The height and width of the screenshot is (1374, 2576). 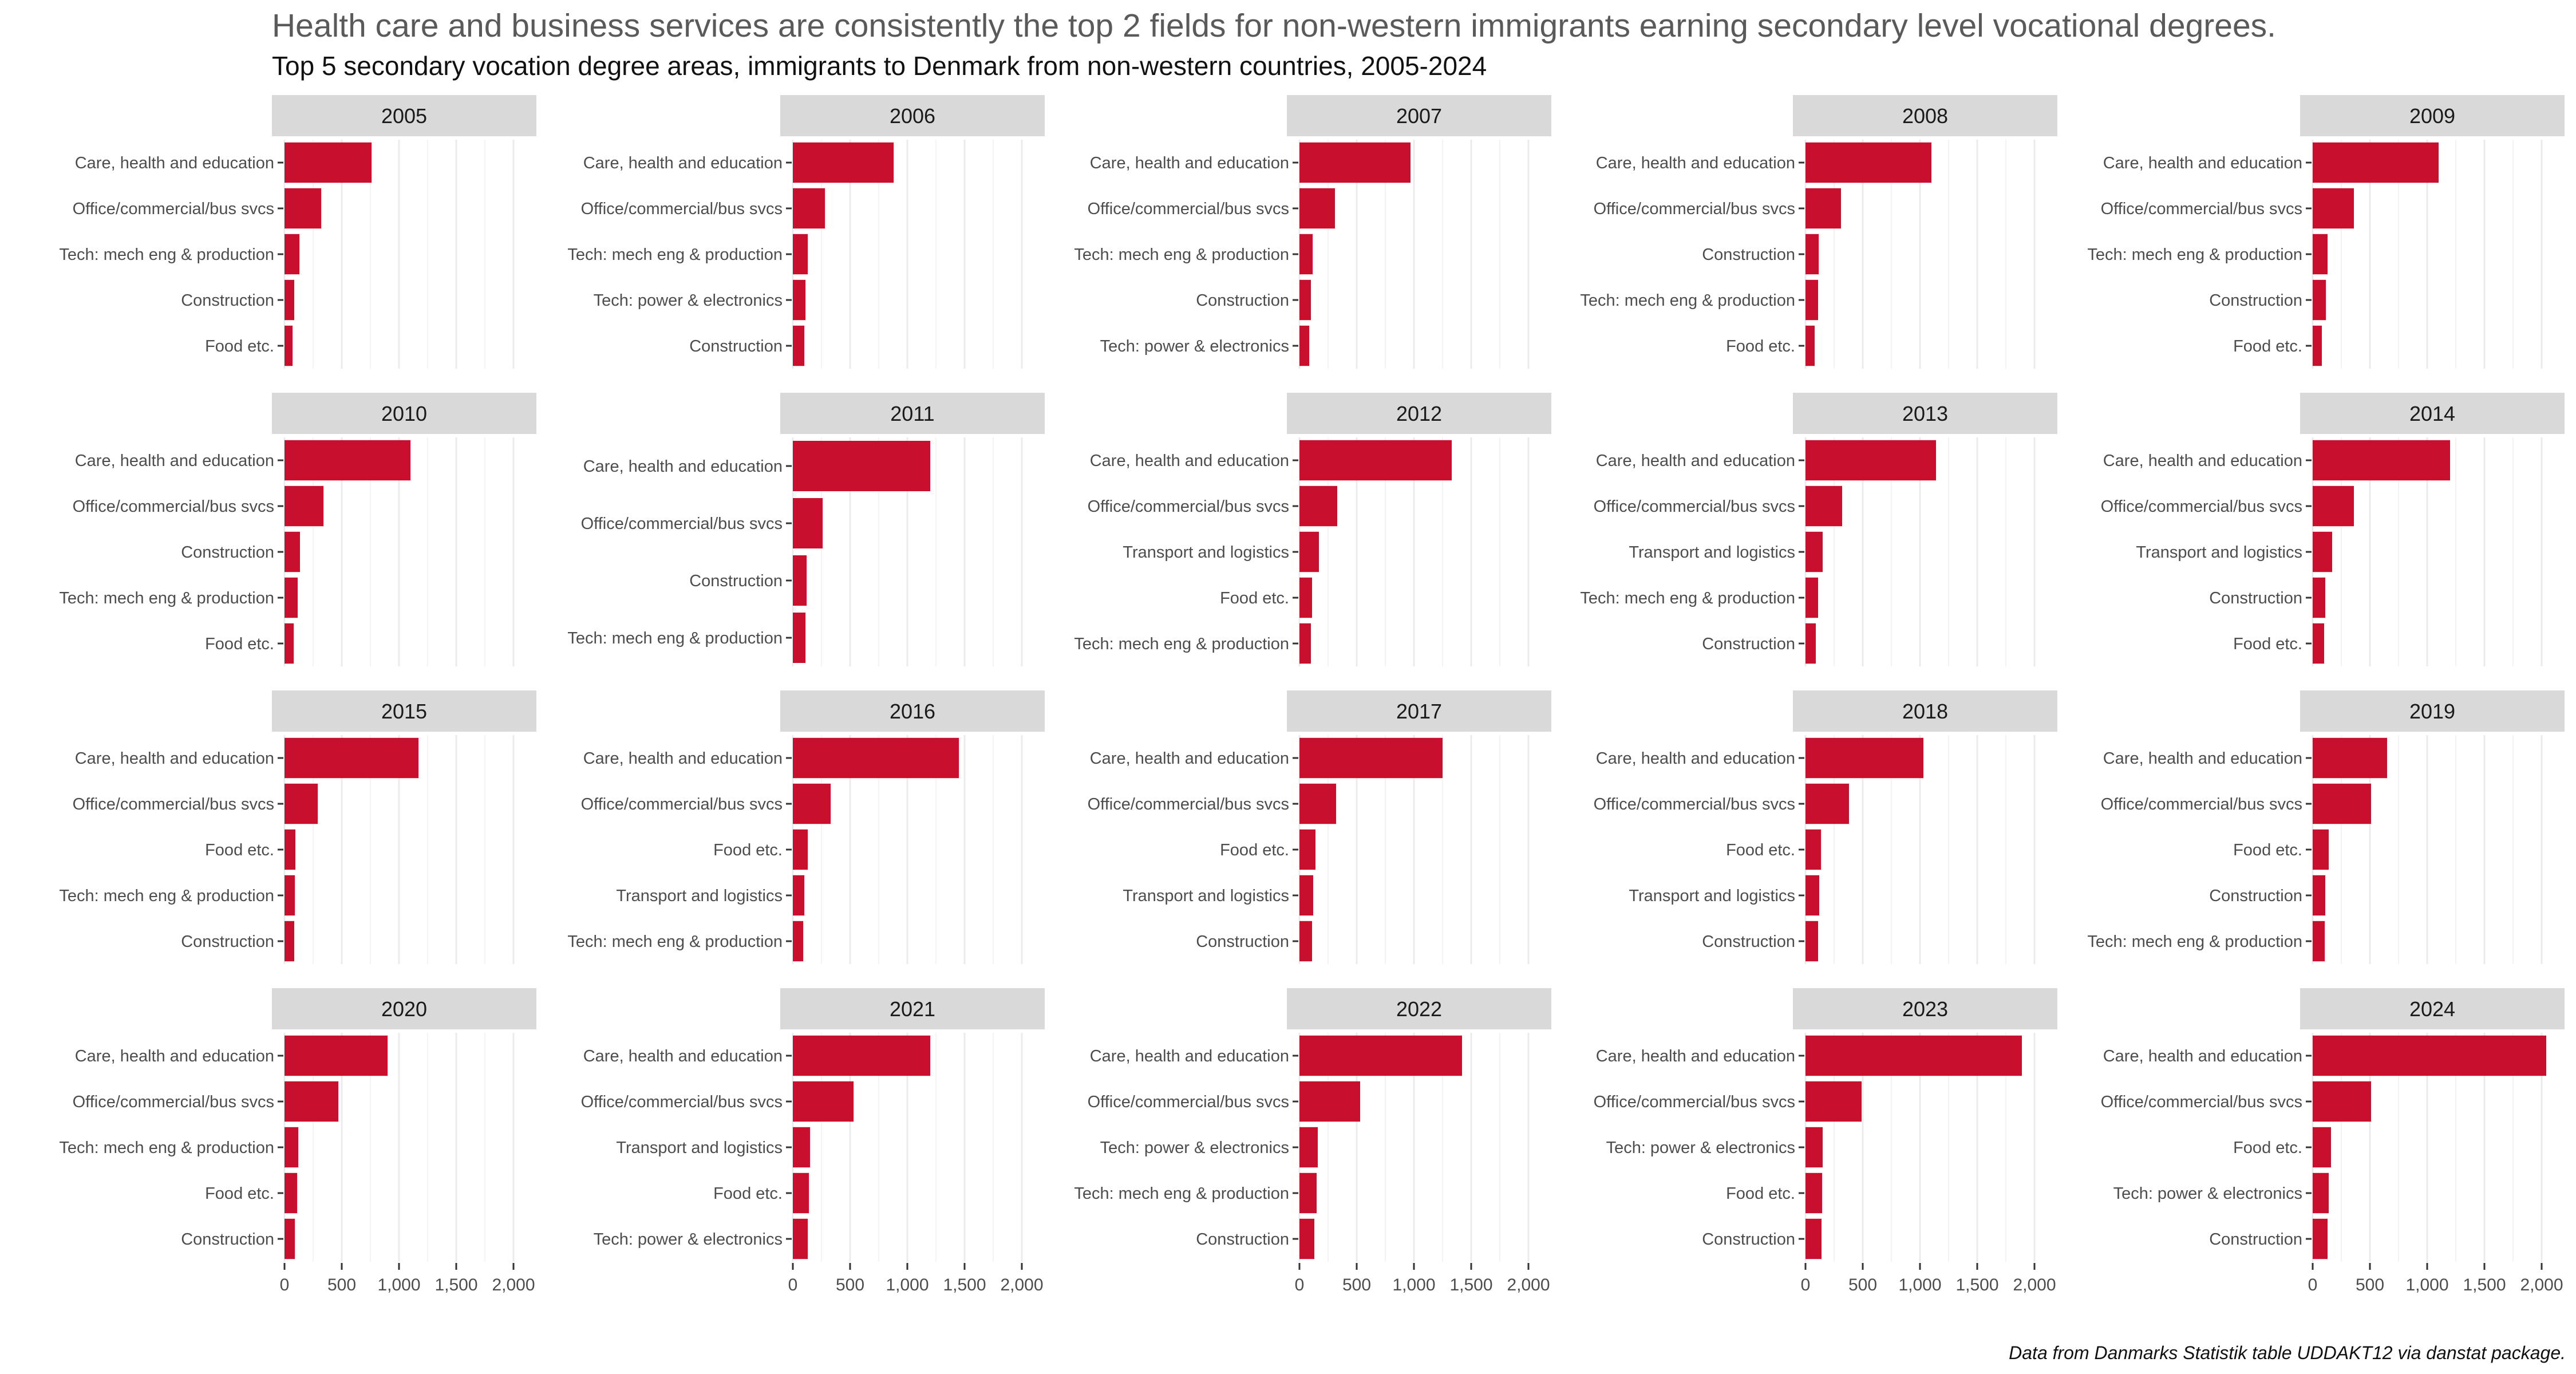 What do you see at coordinates (2219, 552) in the screenshot?
I see `category-label: Transport and logistics` at bounding box center [2219, 552].